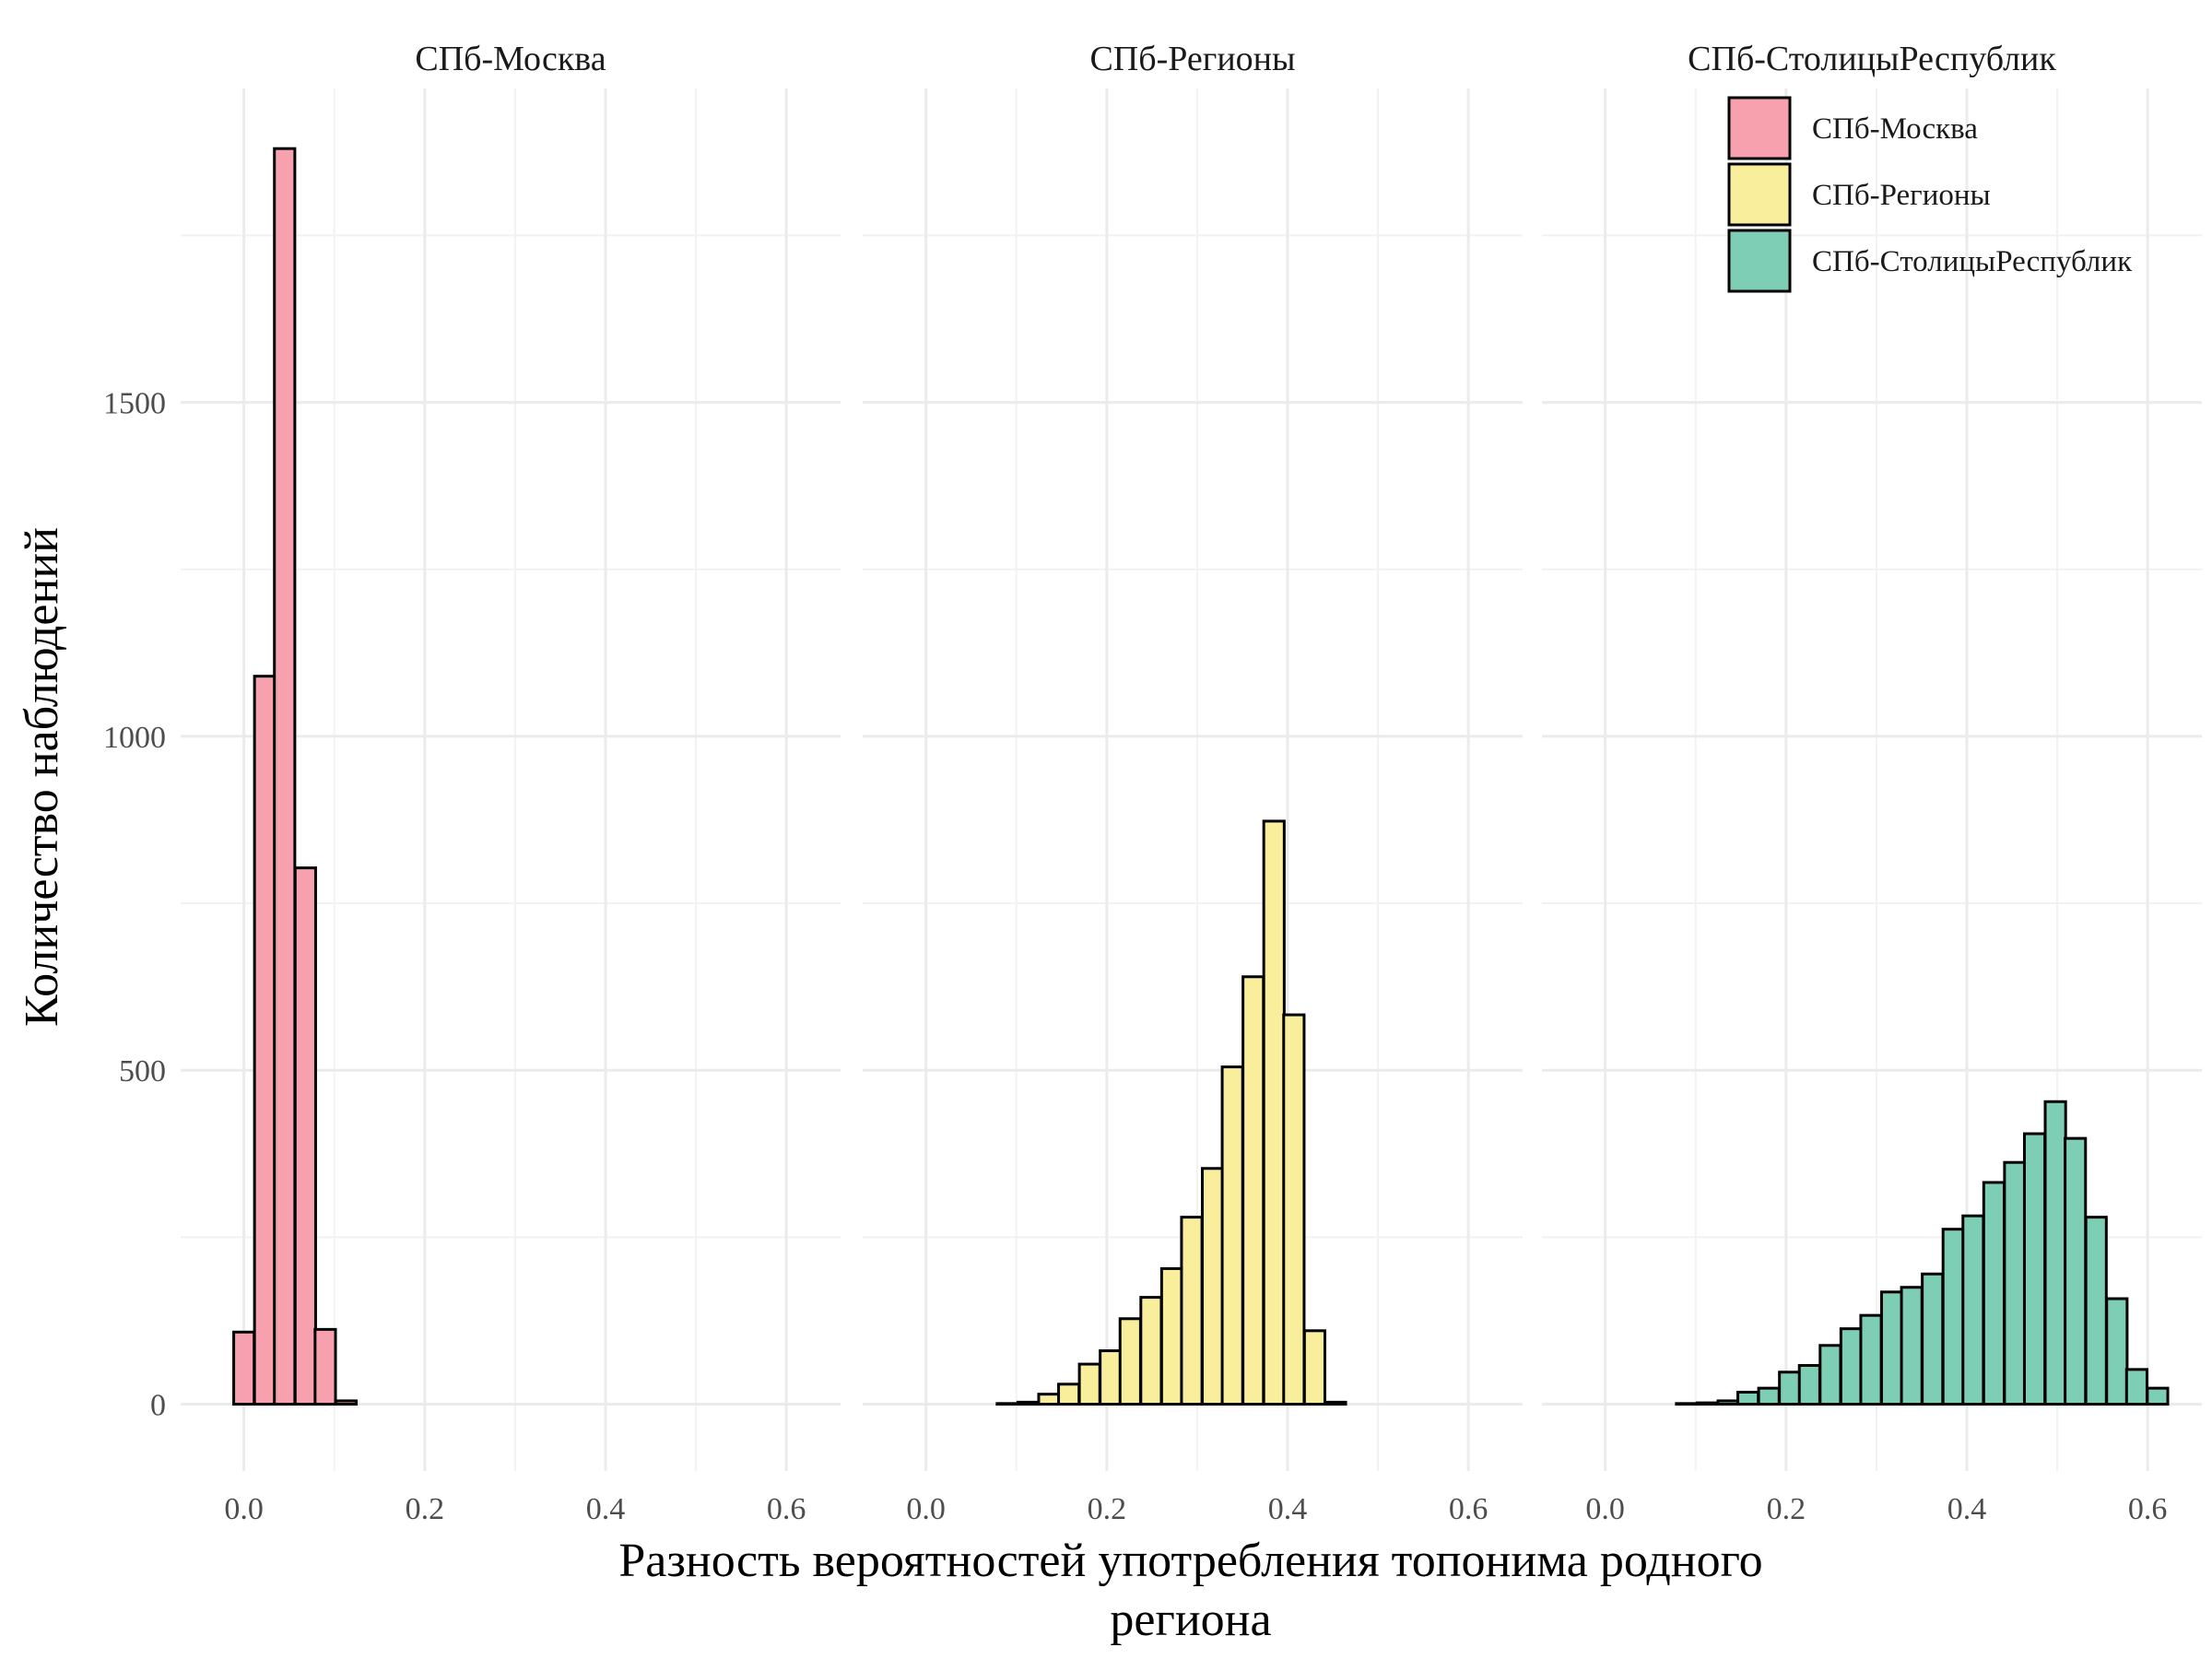 The image size is (2212, 1659). Describe the element at coordinates (1759, 194) in the screenshot. I see `legend-key-spb-regiony` at that location.